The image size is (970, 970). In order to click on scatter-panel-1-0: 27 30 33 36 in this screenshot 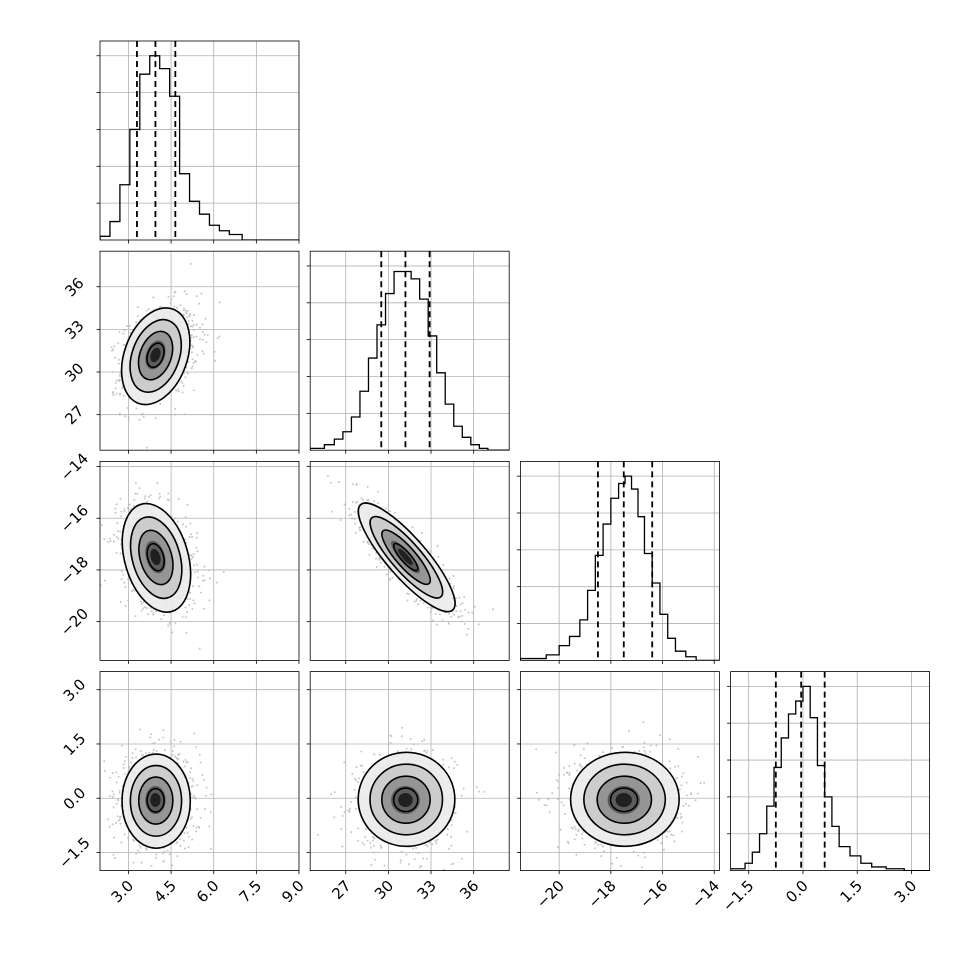, I will do `click(180, 352)`.